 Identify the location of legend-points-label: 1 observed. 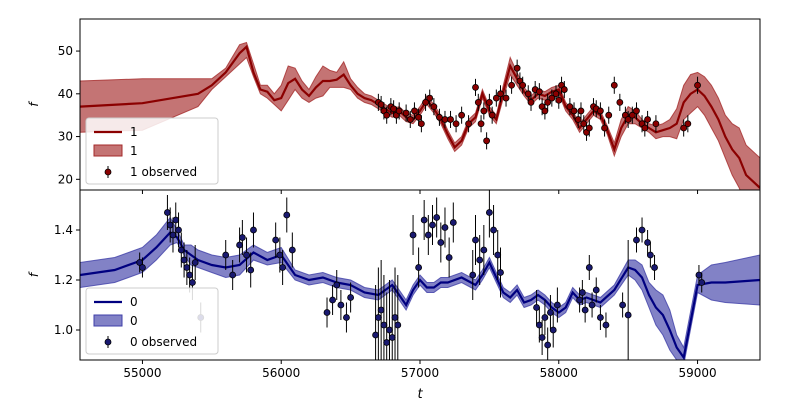
(163, 172).